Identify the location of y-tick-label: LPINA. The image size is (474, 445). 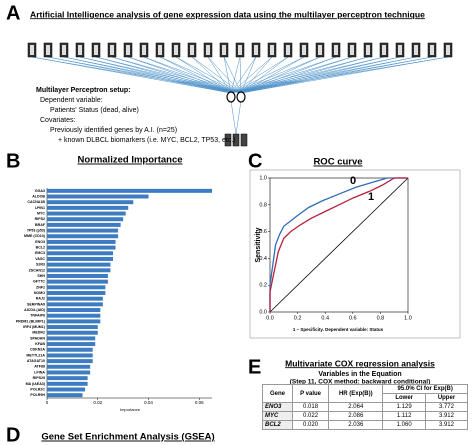
(39, 372).